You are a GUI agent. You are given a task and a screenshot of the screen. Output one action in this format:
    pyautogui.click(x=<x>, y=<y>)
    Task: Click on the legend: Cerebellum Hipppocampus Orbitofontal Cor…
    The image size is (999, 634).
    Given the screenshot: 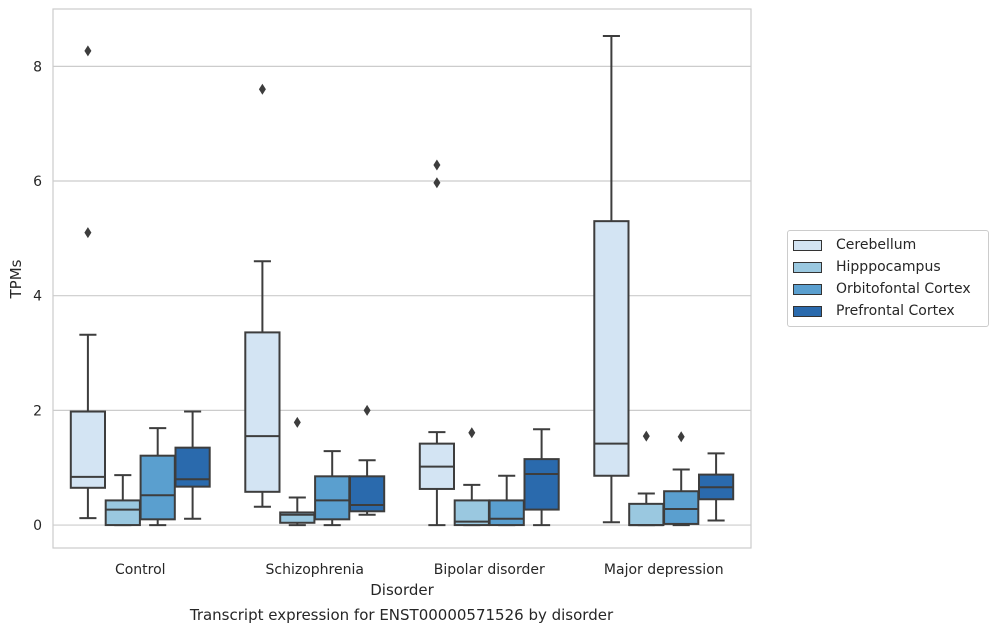 What is the action you would take?
    pyautogui.click(x=888, y=278)
    